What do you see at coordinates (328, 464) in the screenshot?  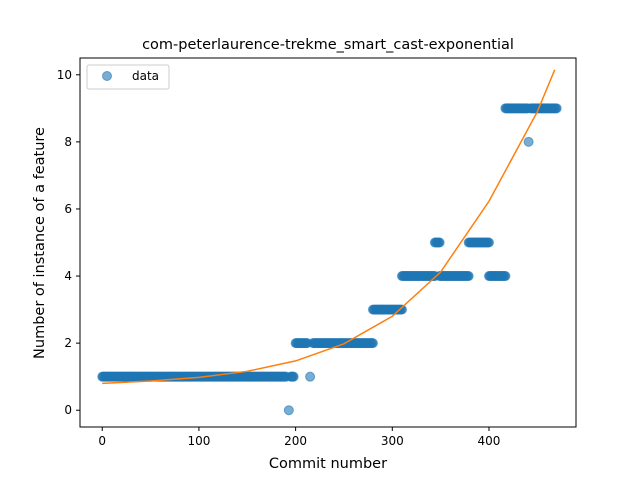 I see `x-axis-label: Commit number` at bounding box center [328, 464].